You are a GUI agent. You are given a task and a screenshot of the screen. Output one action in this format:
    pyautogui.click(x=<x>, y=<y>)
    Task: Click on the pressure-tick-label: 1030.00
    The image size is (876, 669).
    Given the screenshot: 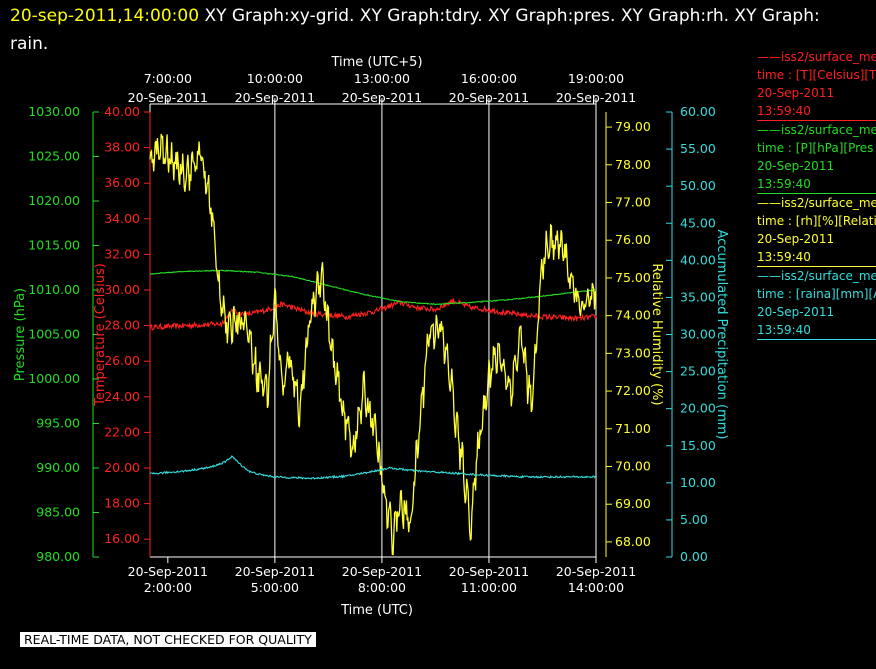 What is the action you would take?
    pyautogui.click(x=54, y=111)
    